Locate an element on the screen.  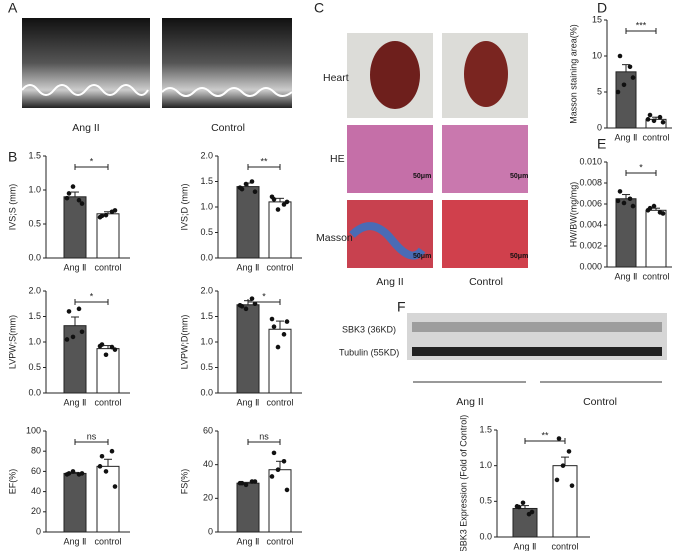
blot-band is located at coordinates (537, 327).